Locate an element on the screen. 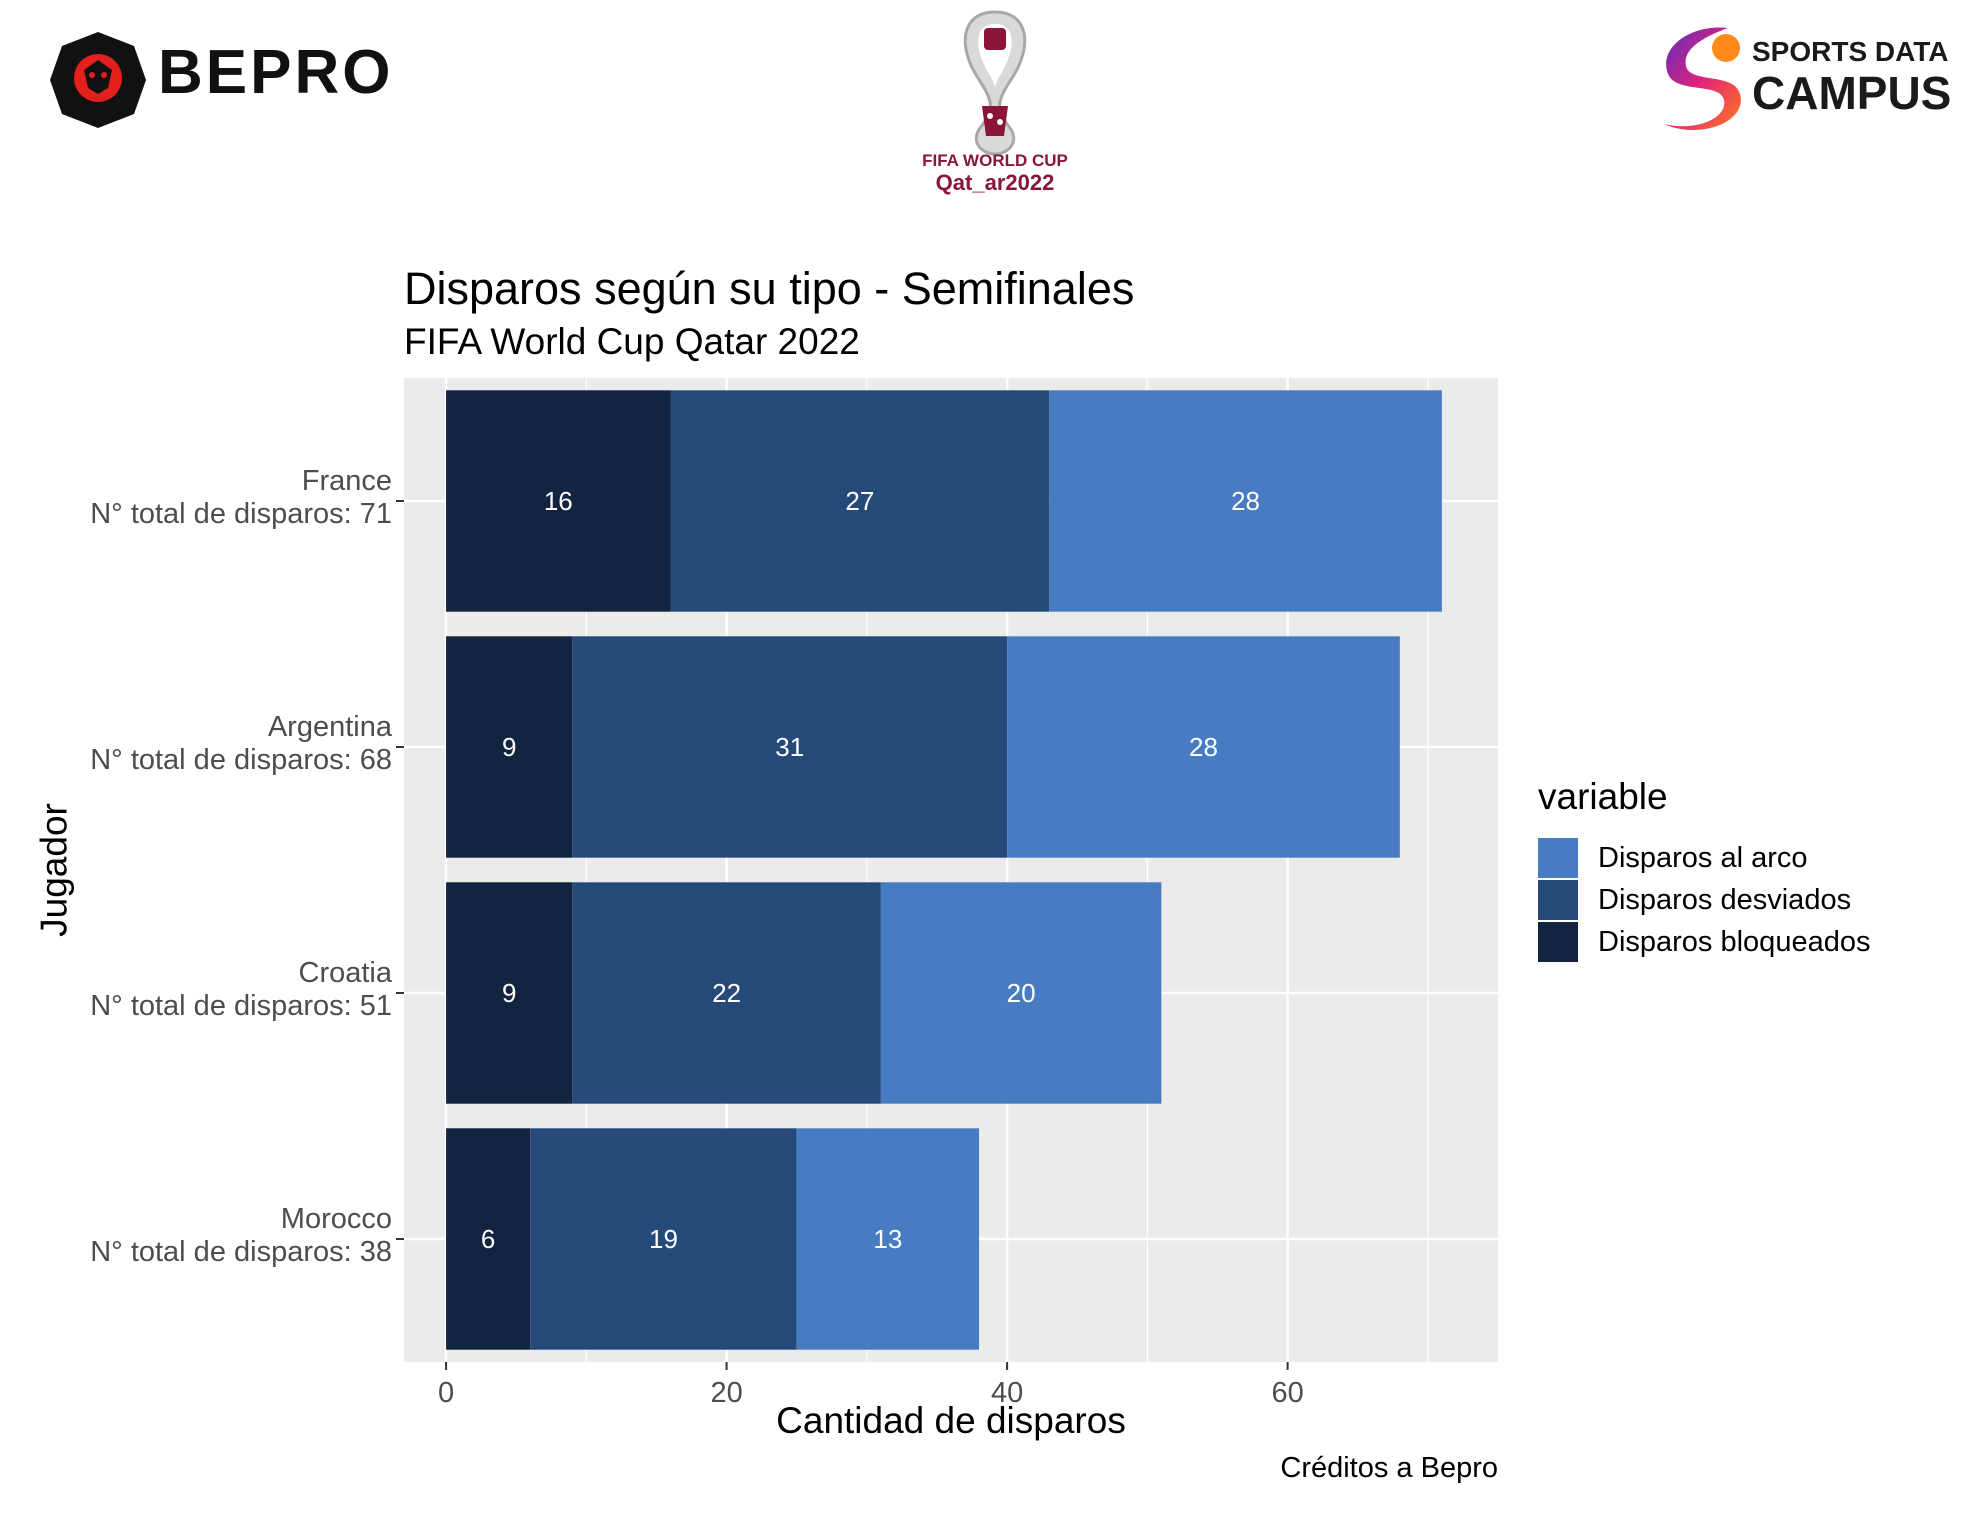 Image resolution: width=1962 pixels, height=1536 pixels. world-cup-logo-line2: Qat_ar2022 is located at coordinates (995, 182).